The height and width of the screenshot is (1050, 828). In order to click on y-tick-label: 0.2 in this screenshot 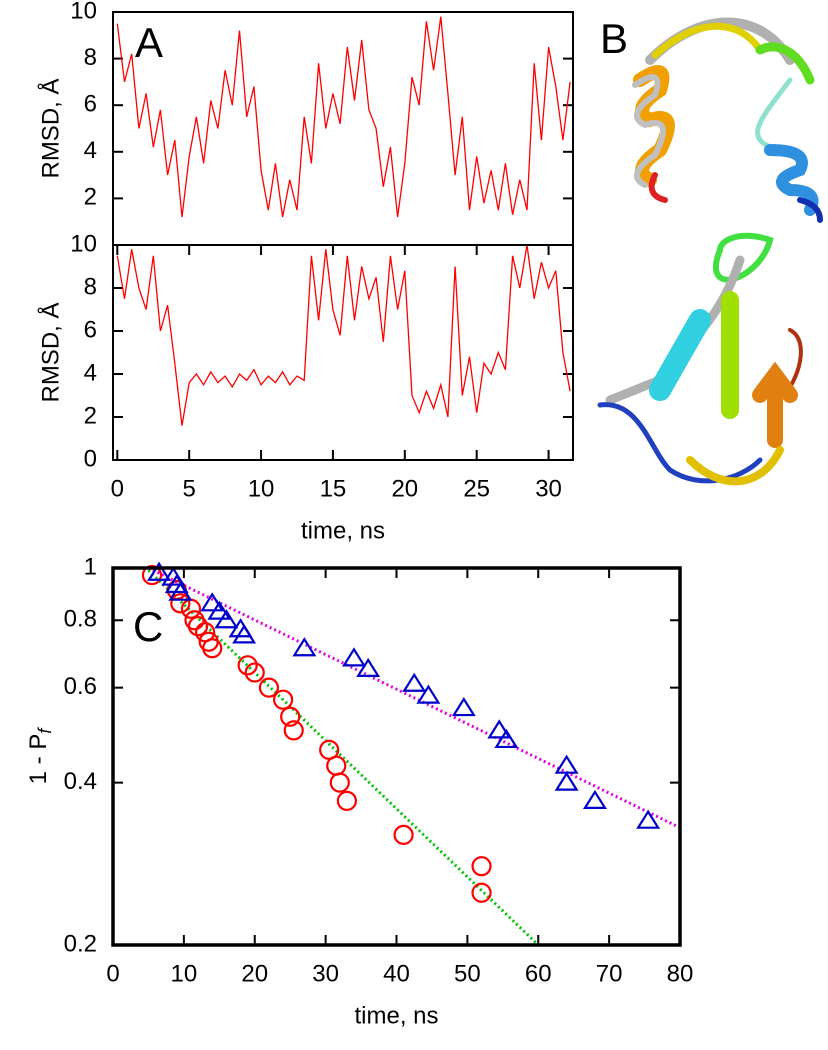, I will do `click(80, 943)`.